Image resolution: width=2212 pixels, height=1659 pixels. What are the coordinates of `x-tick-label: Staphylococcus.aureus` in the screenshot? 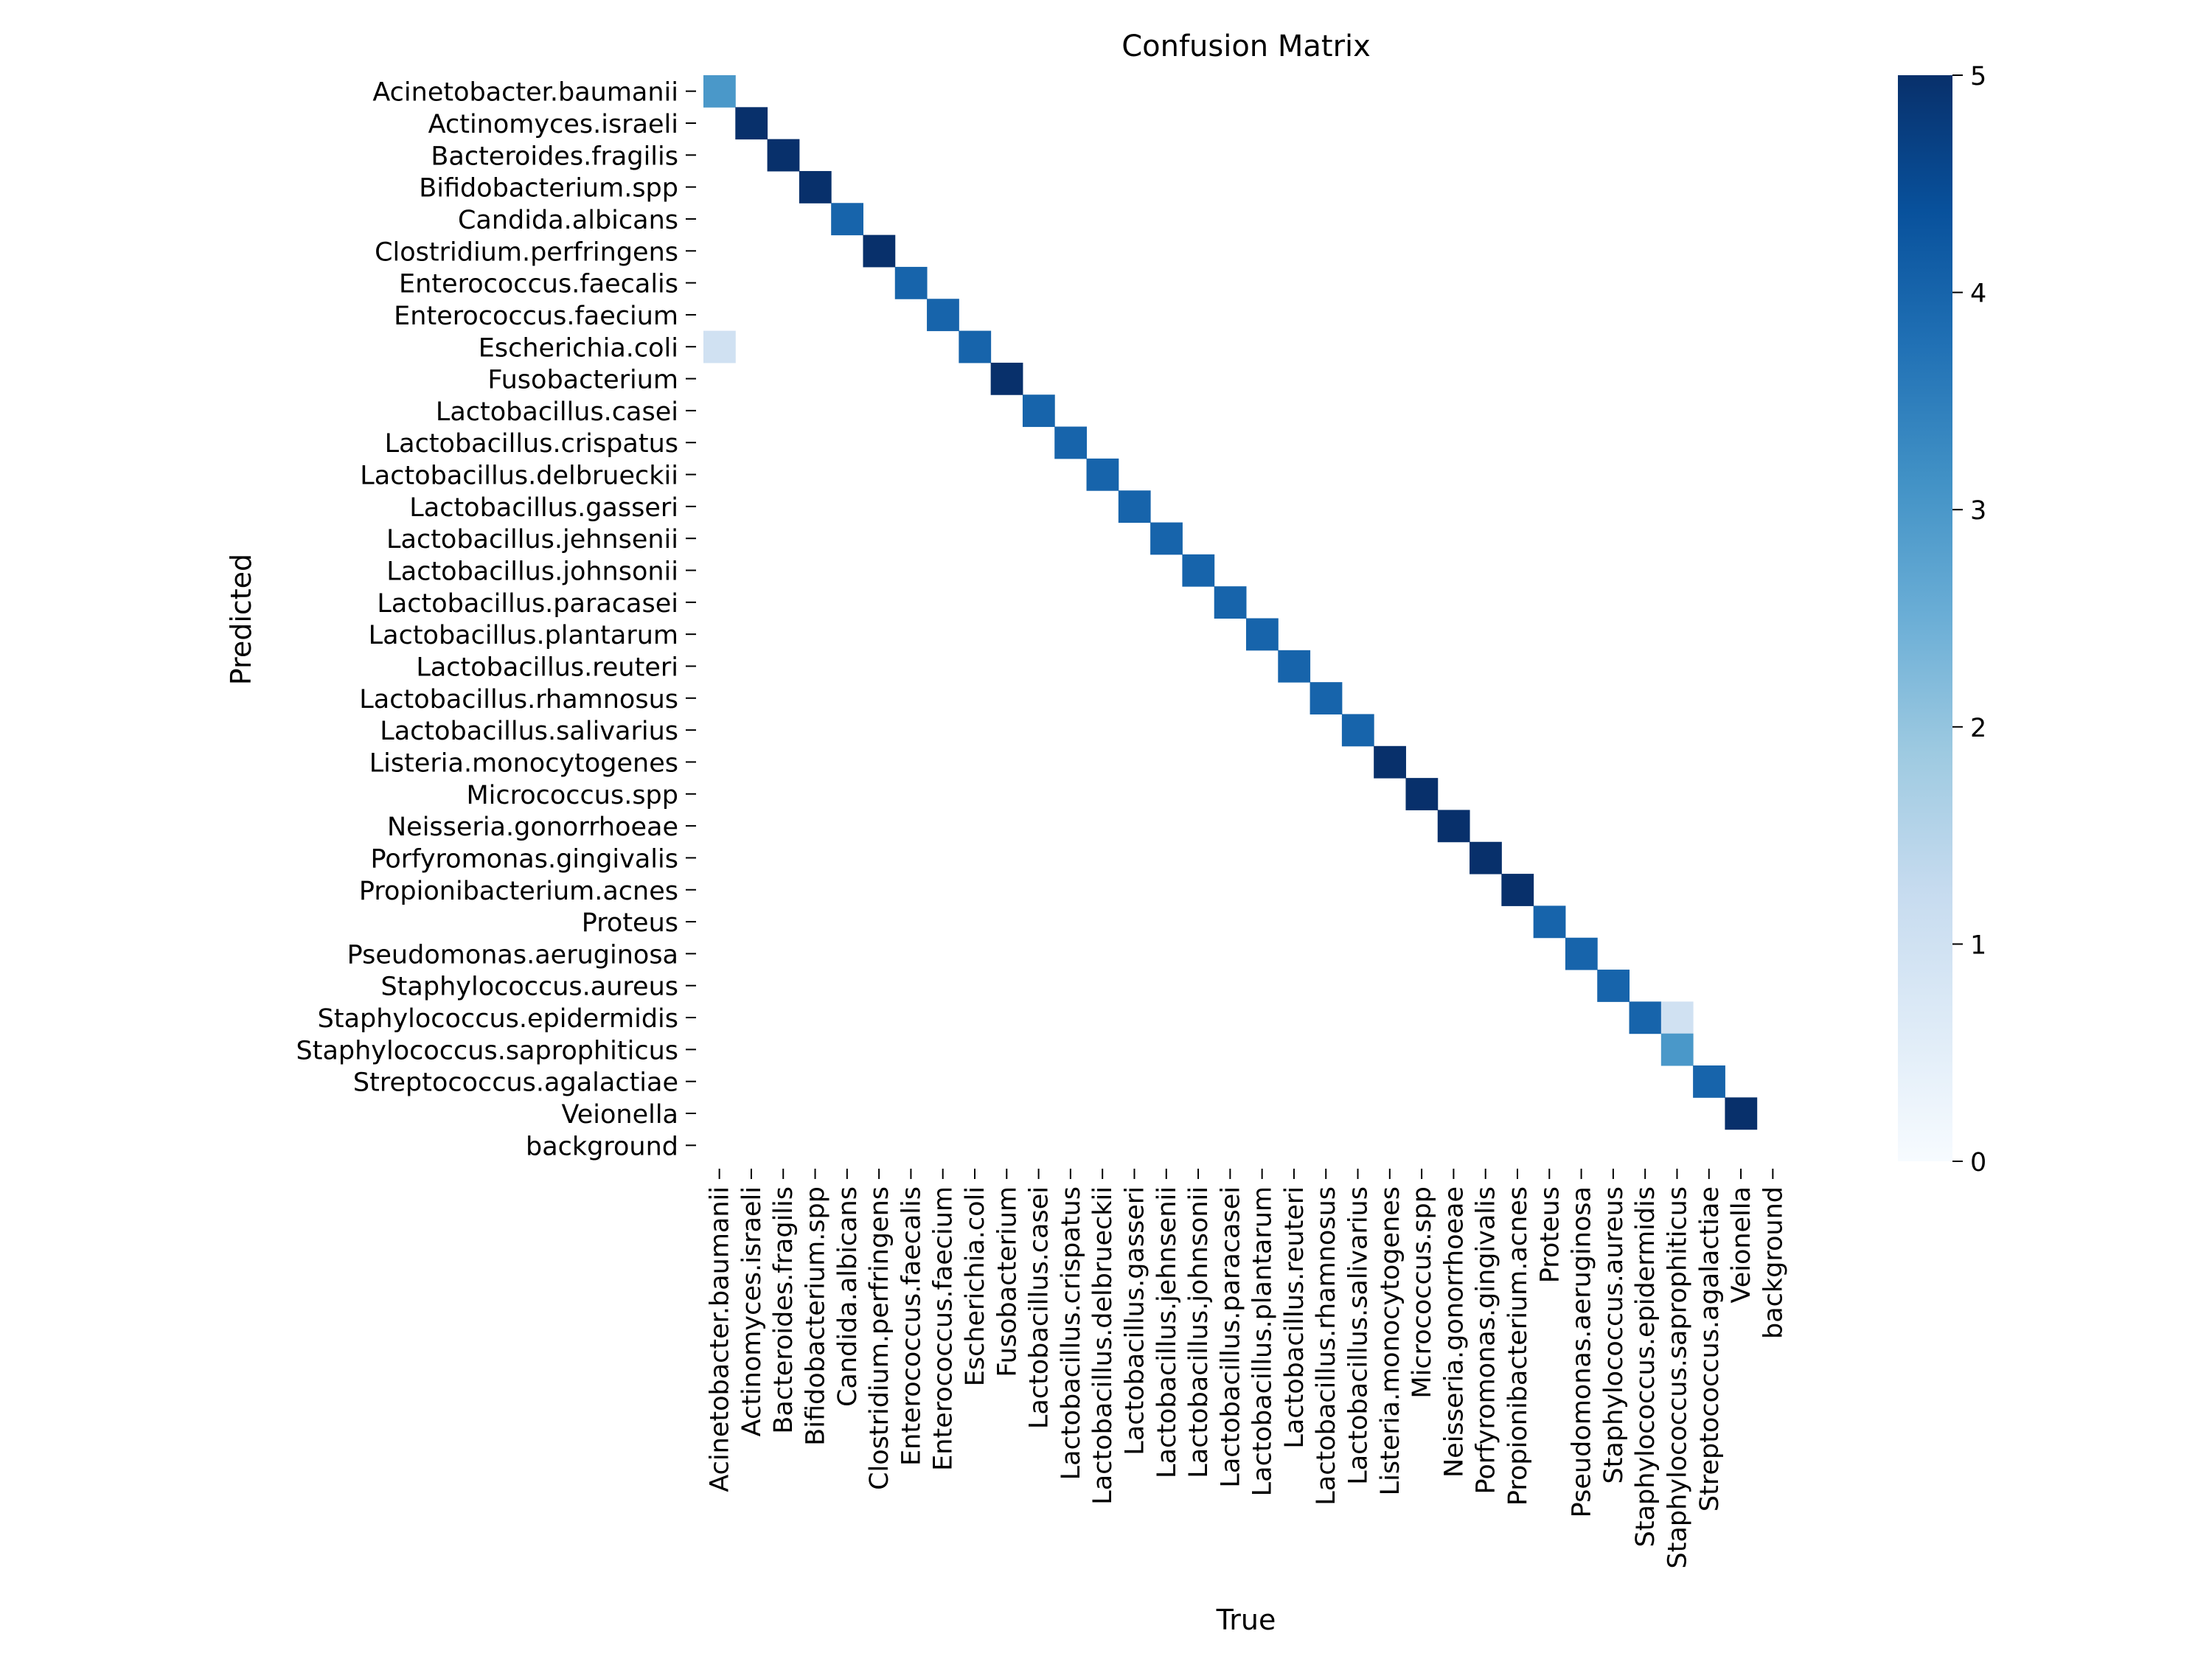 It's located at (1614, 1335).